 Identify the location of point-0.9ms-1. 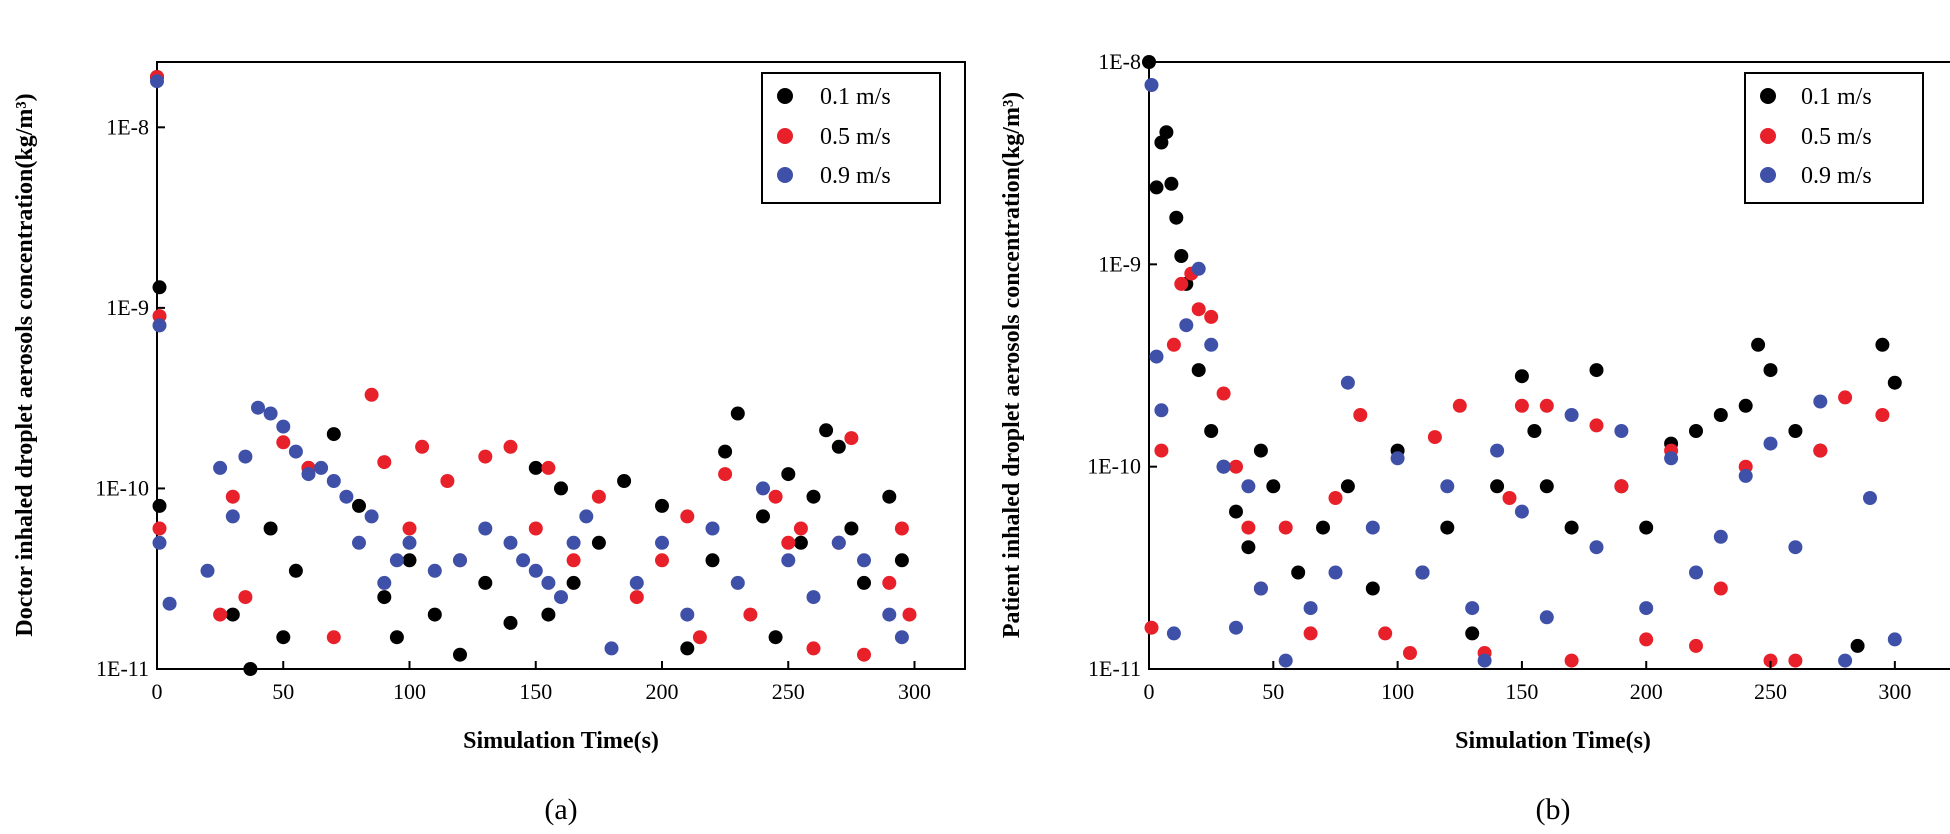
(159, 325).